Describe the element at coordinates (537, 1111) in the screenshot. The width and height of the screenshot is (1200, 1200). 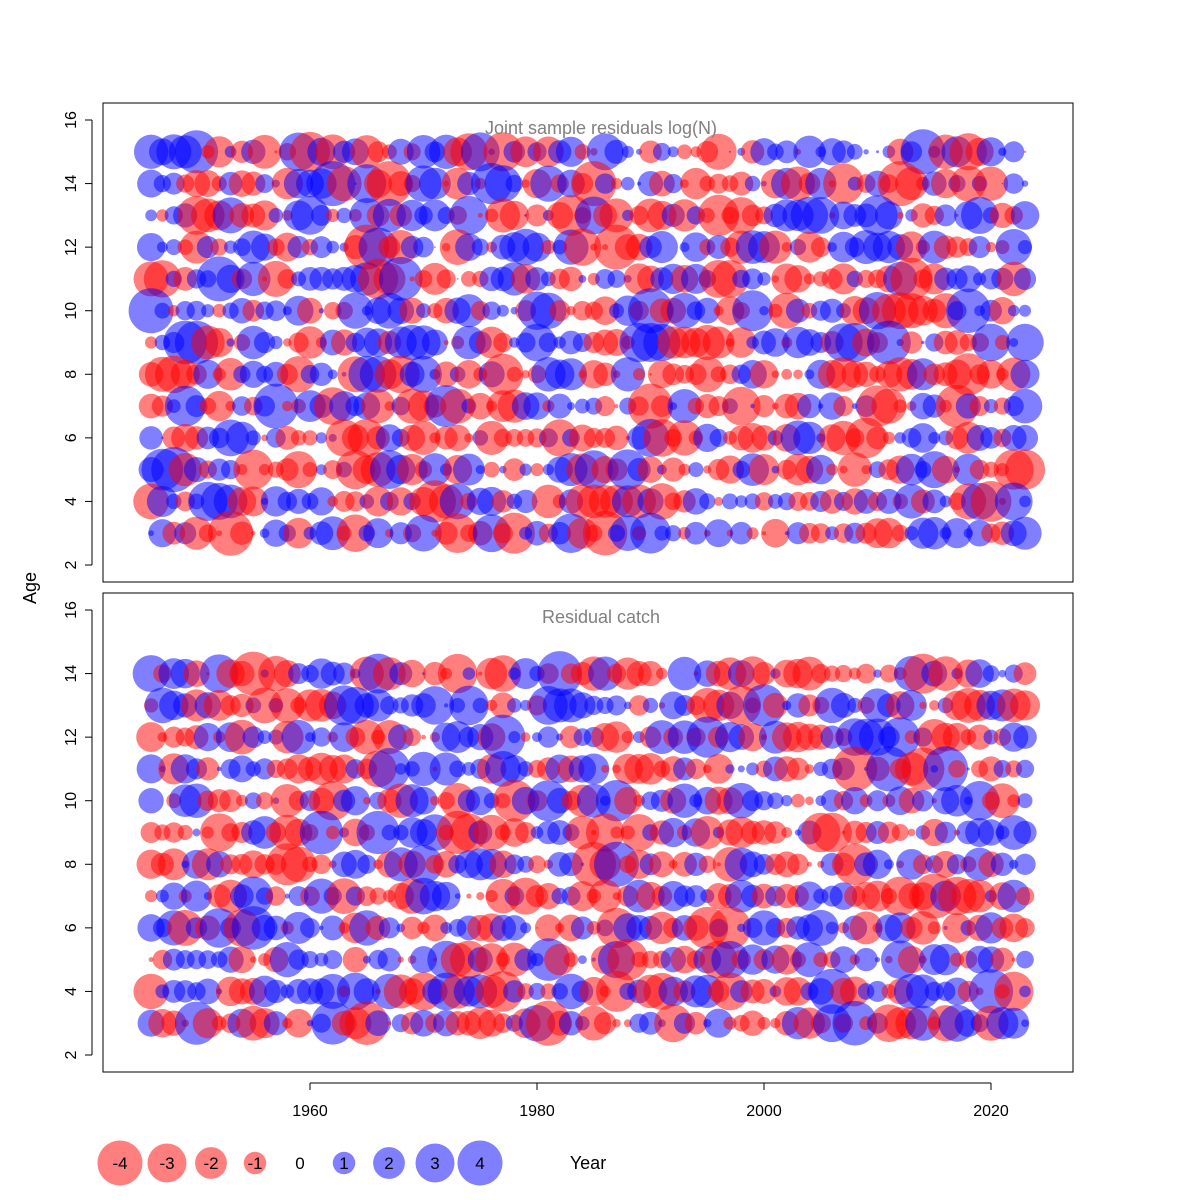
I see `x-tick-label: 1980` at that location.